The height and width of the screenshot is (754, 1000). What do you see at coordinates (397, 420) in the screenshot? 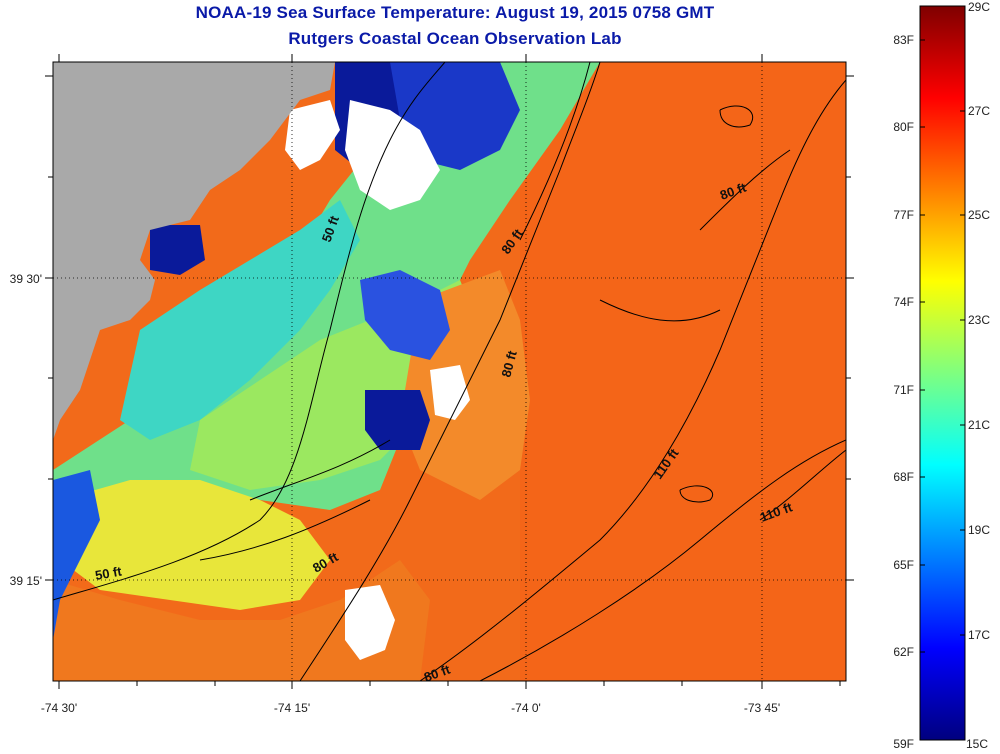
I see `cold-patch-mid` at bounding box center [397, 420].